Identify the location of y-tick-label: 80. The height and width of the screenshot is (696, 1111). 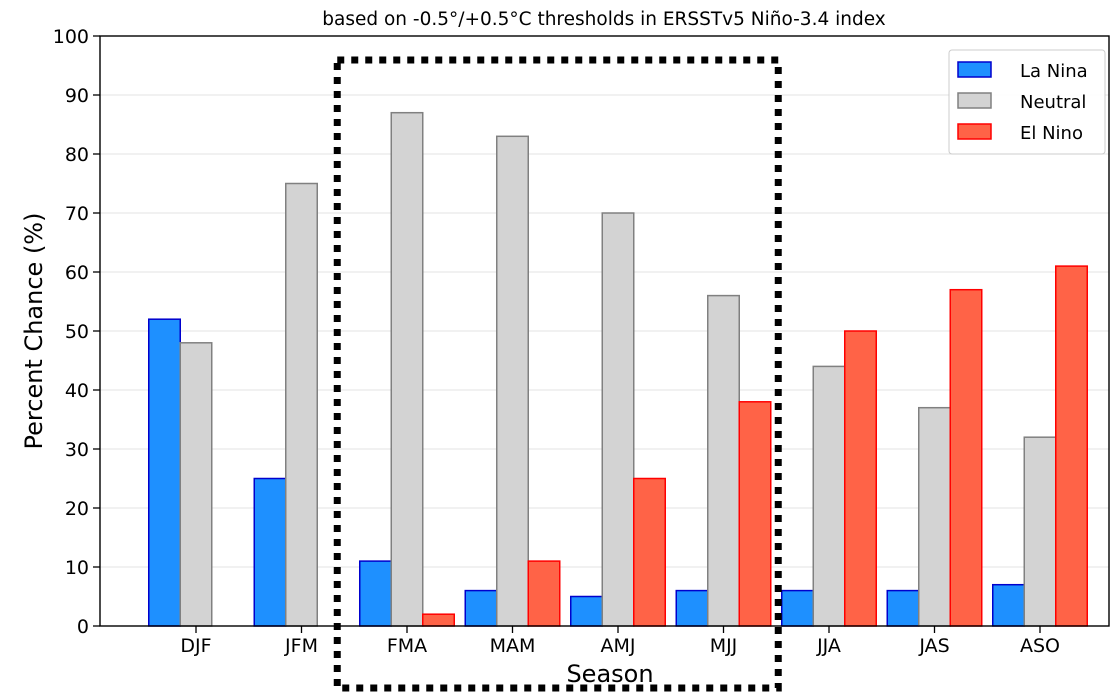
(77, 155).